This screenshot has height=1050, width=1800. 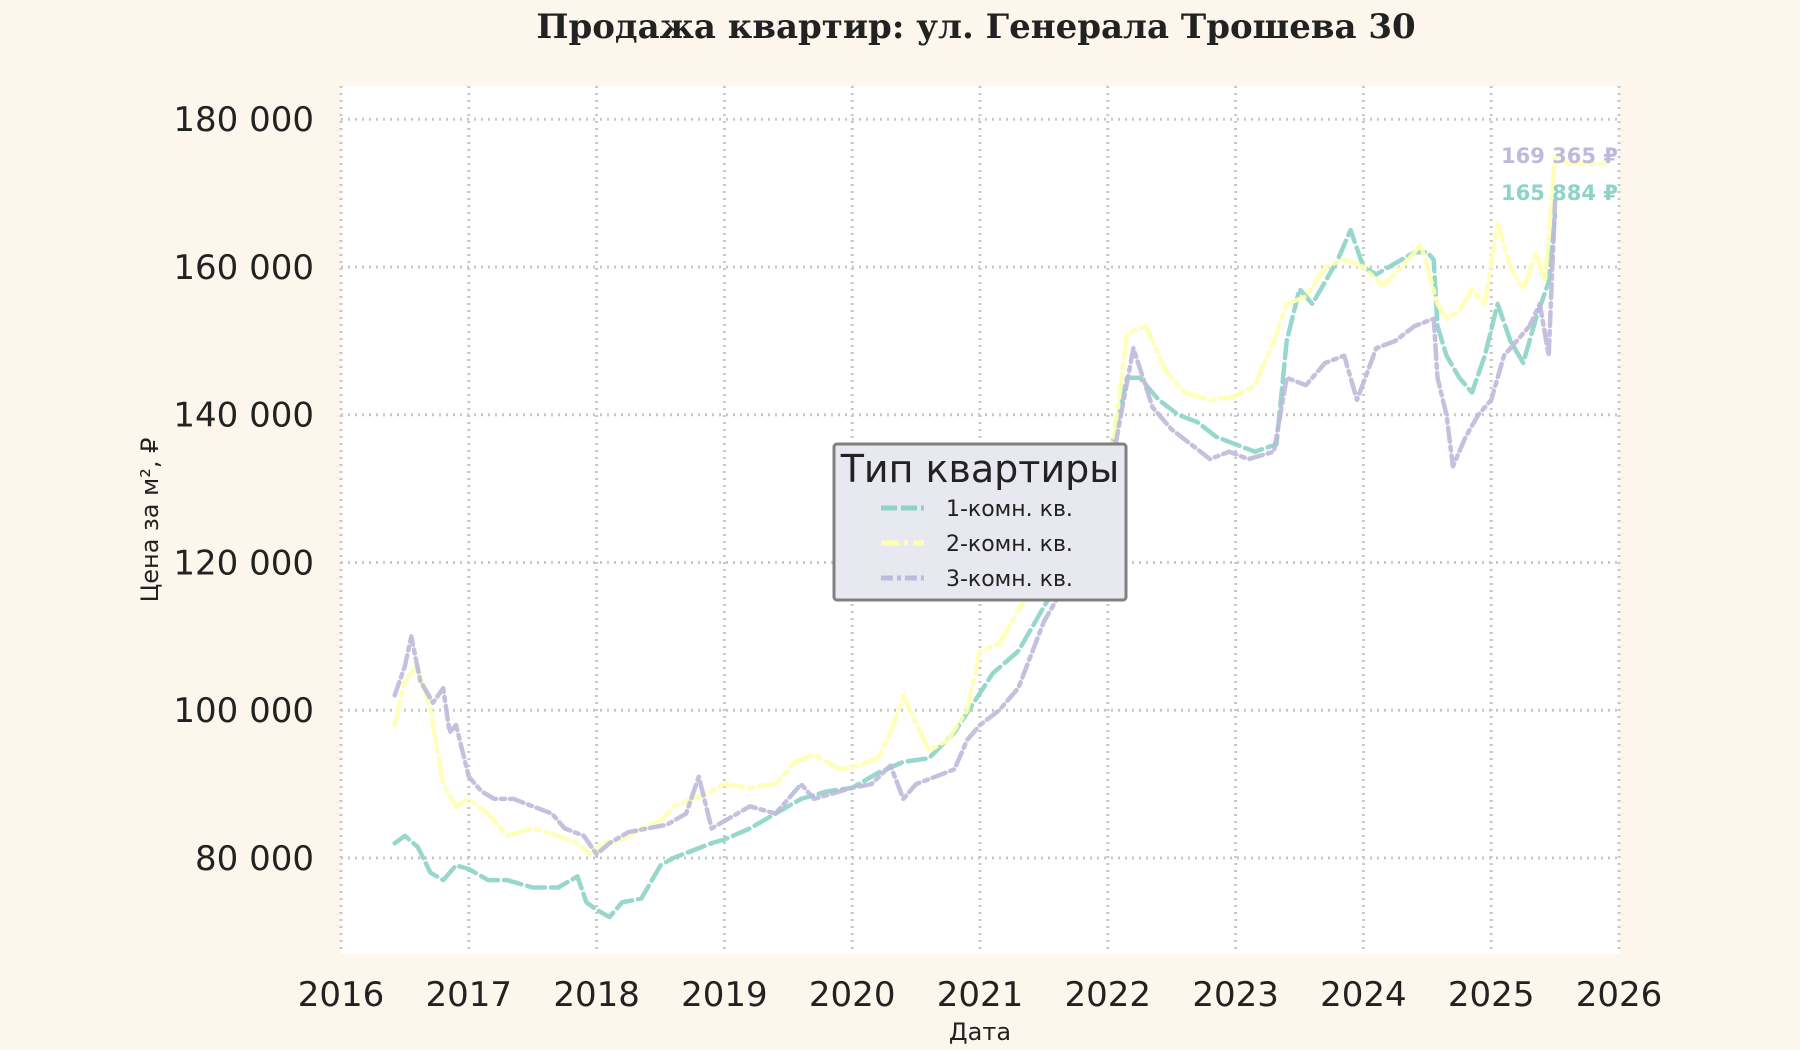 I want to click on y-axis-label: Цена за м², ₽, so click(x=150, y=520).